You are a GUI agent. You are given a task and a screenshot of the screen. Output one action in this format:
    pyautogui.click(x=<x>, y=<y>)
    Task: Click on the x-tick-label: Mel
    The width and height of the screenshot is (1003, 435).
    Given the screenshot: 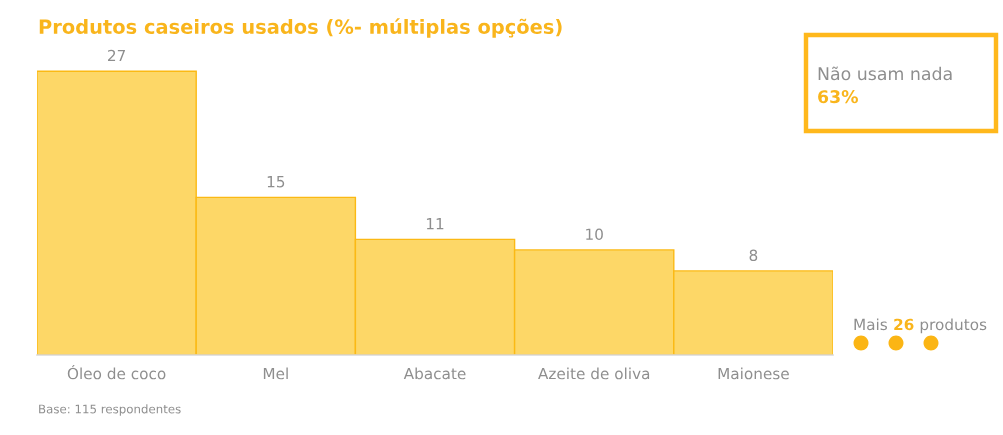 What is the action you would take?
    pyautogui.click(x=275, y=373)
    